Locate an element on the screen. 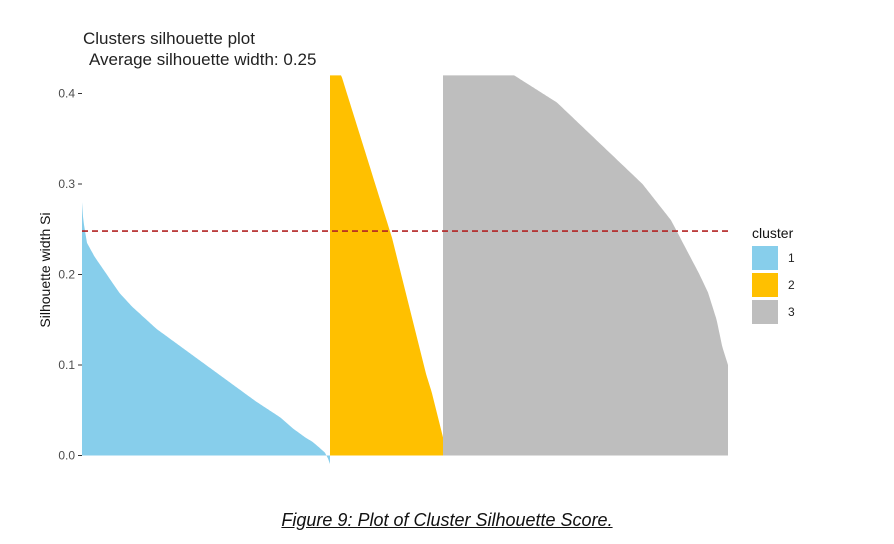 This screenshot has height=544, width=894. y-tick-label: 0.3 is located at coordinates (66, 184).